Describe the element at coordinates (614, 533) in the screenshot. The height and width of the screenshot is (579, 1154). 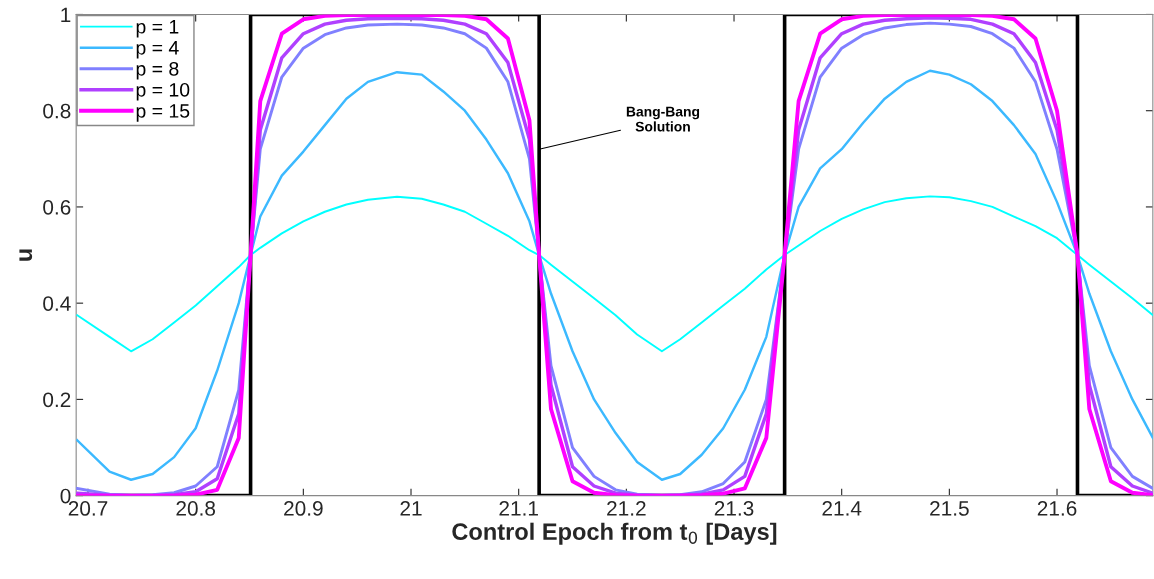
I see `x-axis-title: Control Epoch from t$_{0}$ [Days]` at that location.